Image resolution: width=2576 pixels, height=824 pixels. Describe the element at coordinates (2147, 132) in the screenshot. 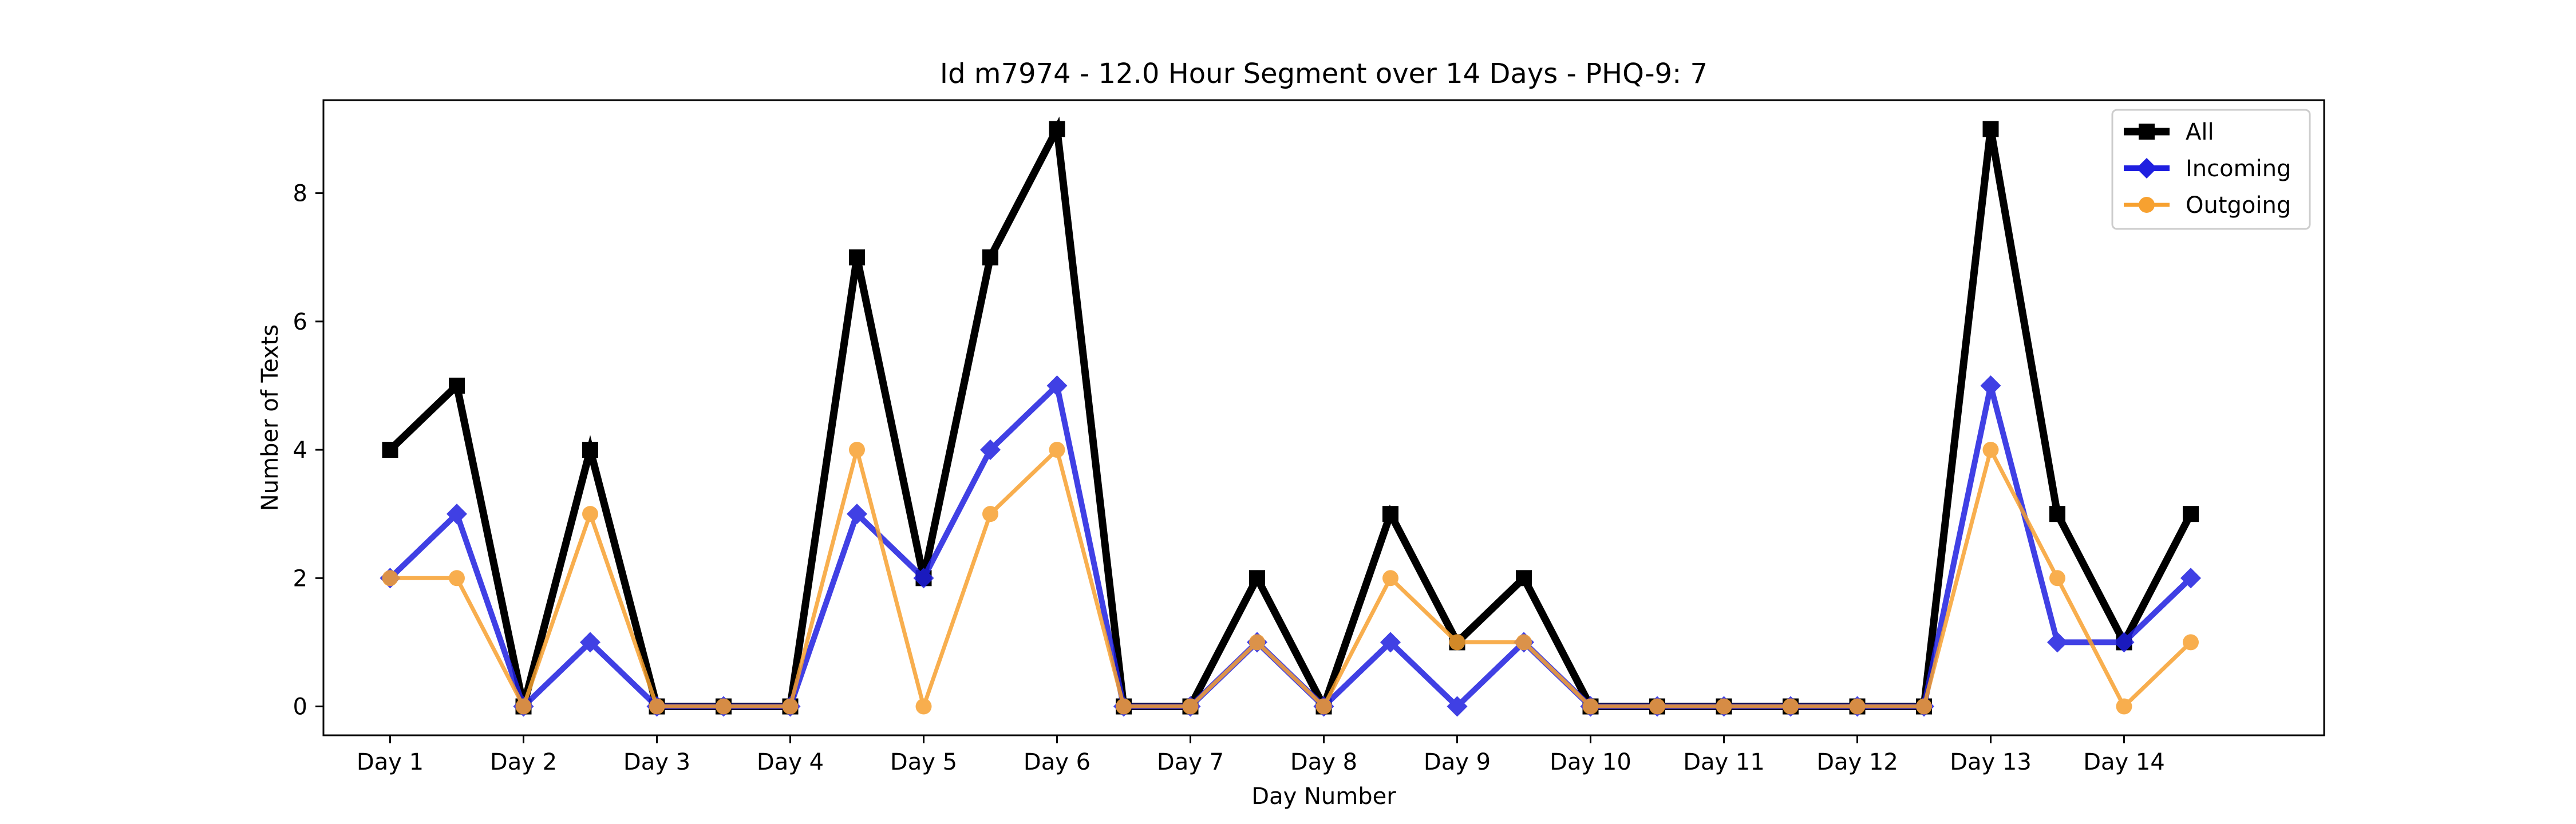

I see `legend-marker-all` at that location.